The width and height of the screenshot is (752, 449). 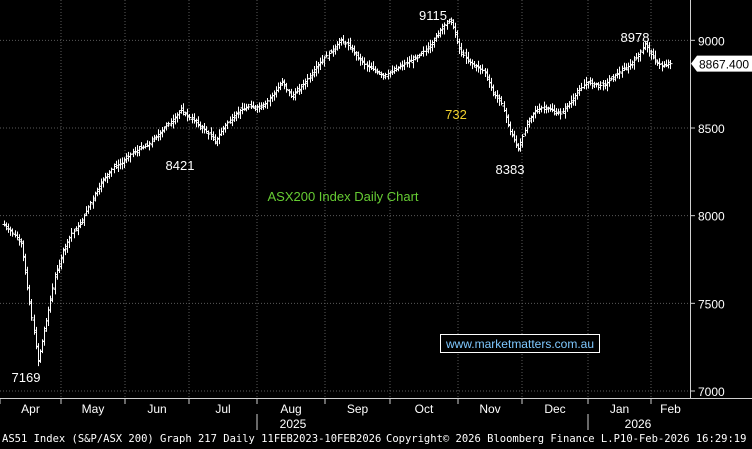 What do you see at coordinates (510, 169) in the screenshot?
I see `price-annotation: 8383` at bounding box center [510, 169].